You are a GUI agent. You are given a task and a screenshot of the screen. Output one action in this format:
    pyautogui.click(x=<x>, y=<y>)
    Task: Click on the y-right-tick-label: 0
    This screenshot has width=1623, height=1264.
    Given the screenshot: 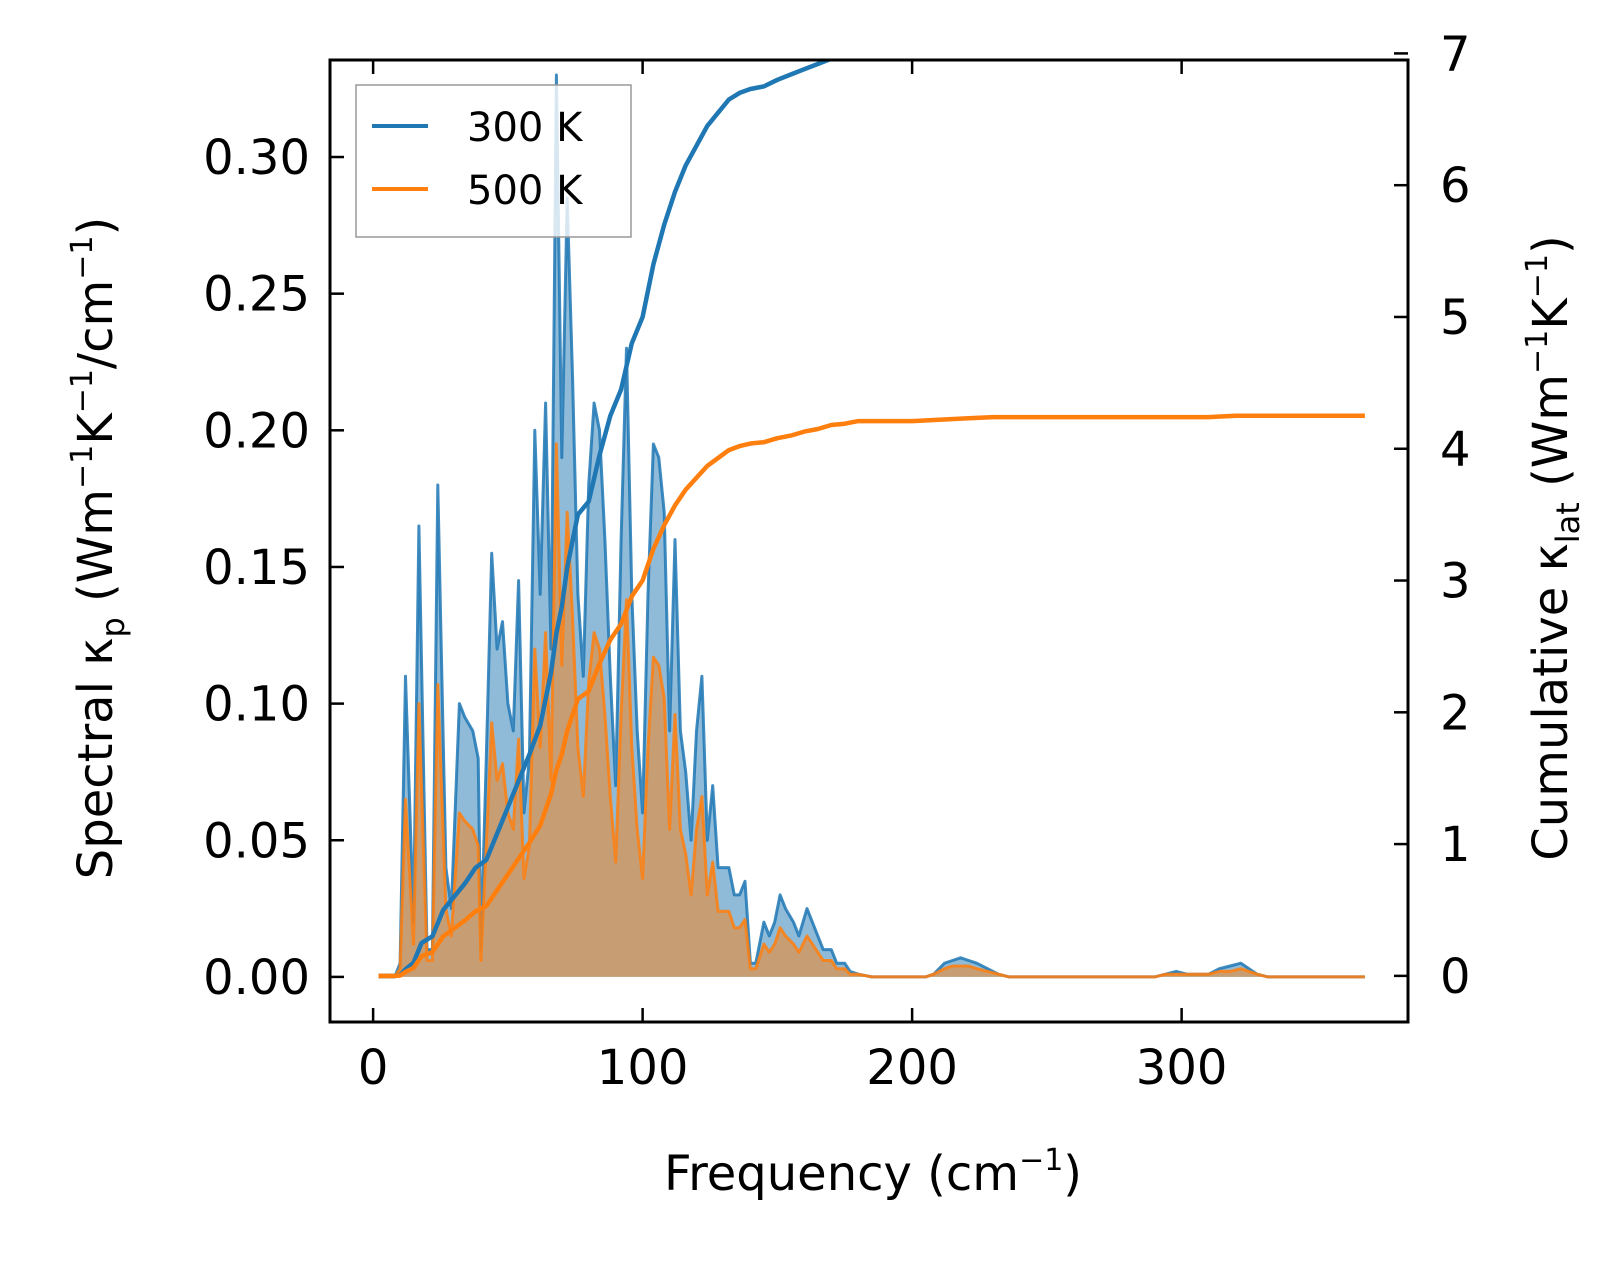 What is the action you would take?
    pyautogui.click(x=1455, y=977)
    